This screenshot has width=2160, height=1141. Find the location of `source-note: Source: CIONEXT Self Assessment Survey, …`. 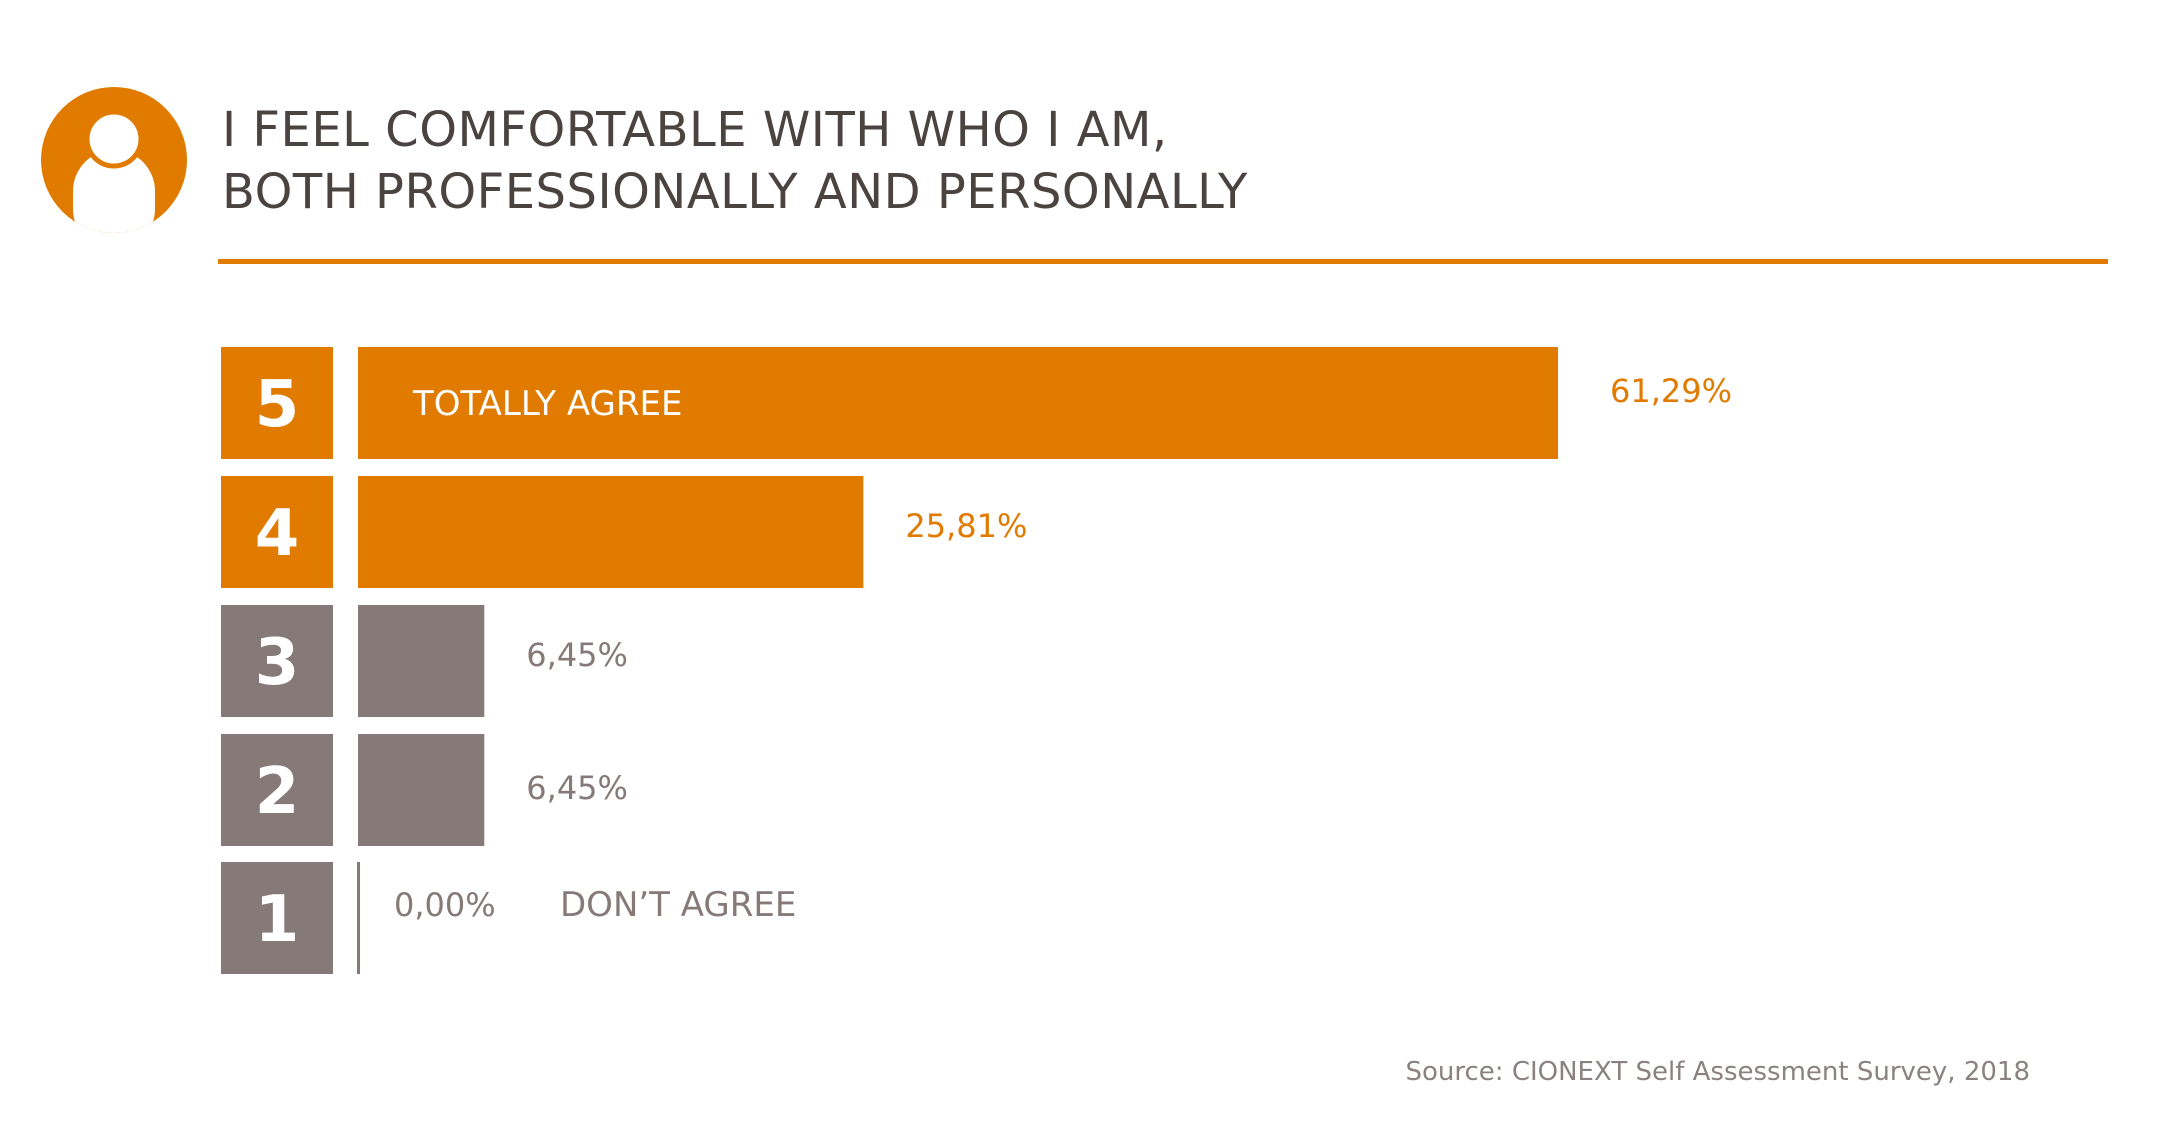

source-note: Source: CIONEXT Self Assessment Survey, … is located at coordinates (1718, 1072).